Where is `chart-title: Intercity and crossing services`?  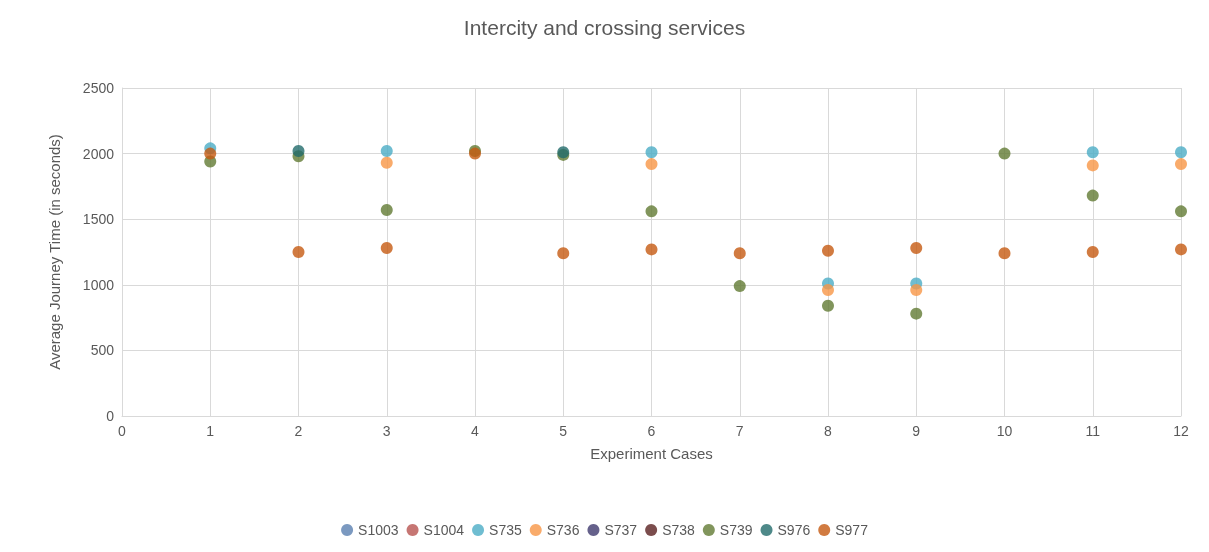 chart-title: Intercity and crossing services is located at coordinates (604, 27).